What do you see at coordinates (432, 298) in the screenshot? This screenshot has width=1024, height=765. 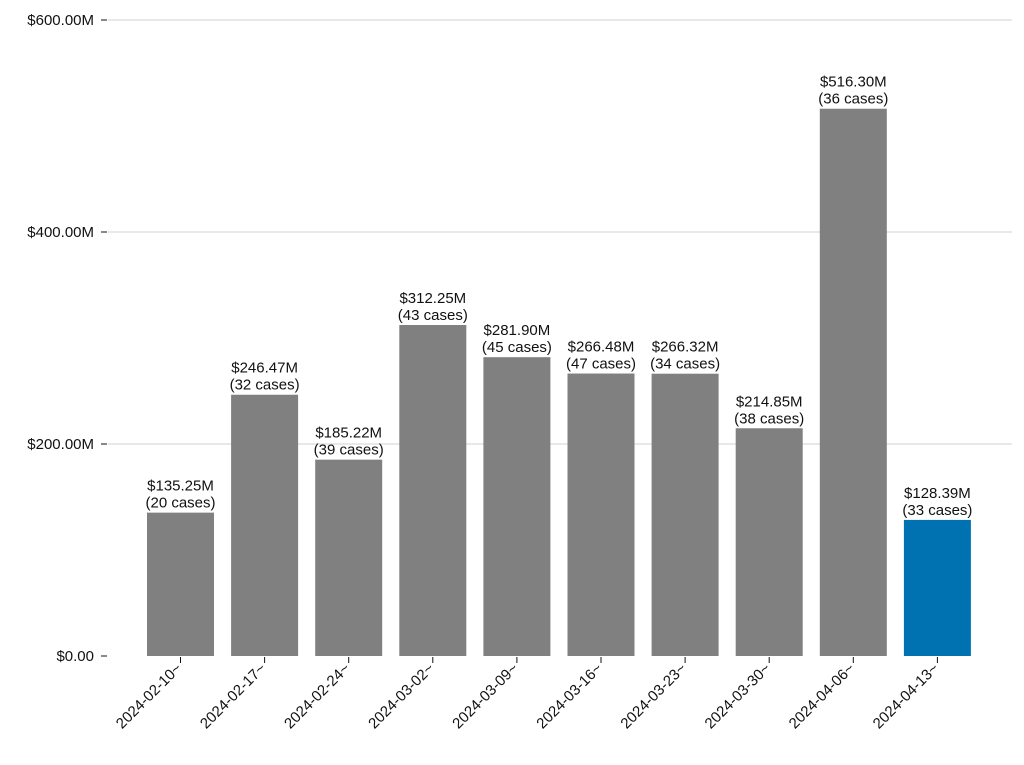 I see `value-label: $312.25M` at bounding box center [432, 298].